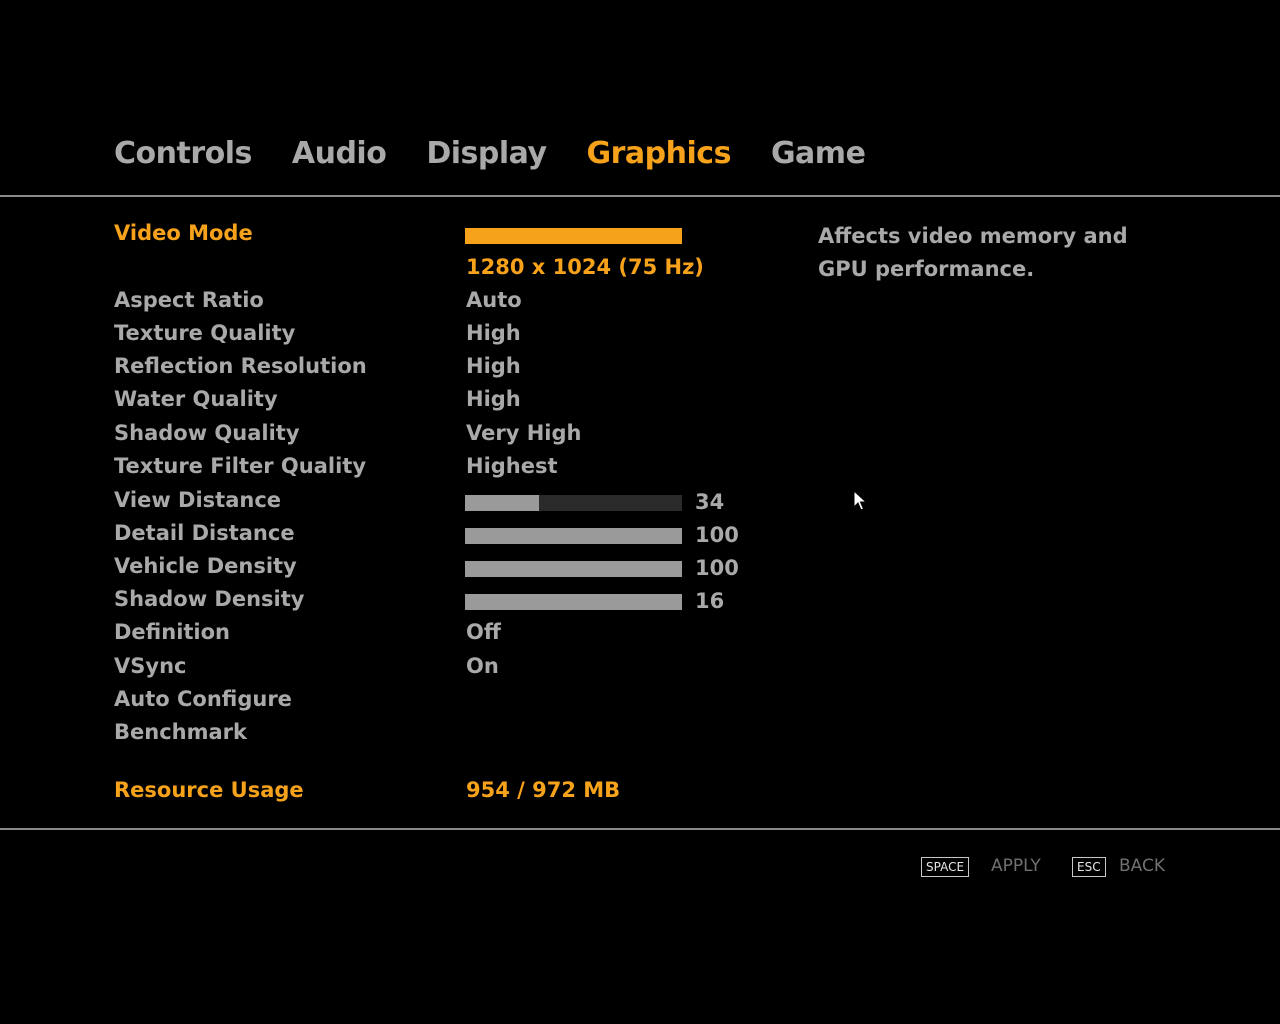 The height and width of the screenshot is (1024, 1280). Describe the element at coordinates (717, 568) in the screenshot. I see `vehicle-density-value: 100` at that location.